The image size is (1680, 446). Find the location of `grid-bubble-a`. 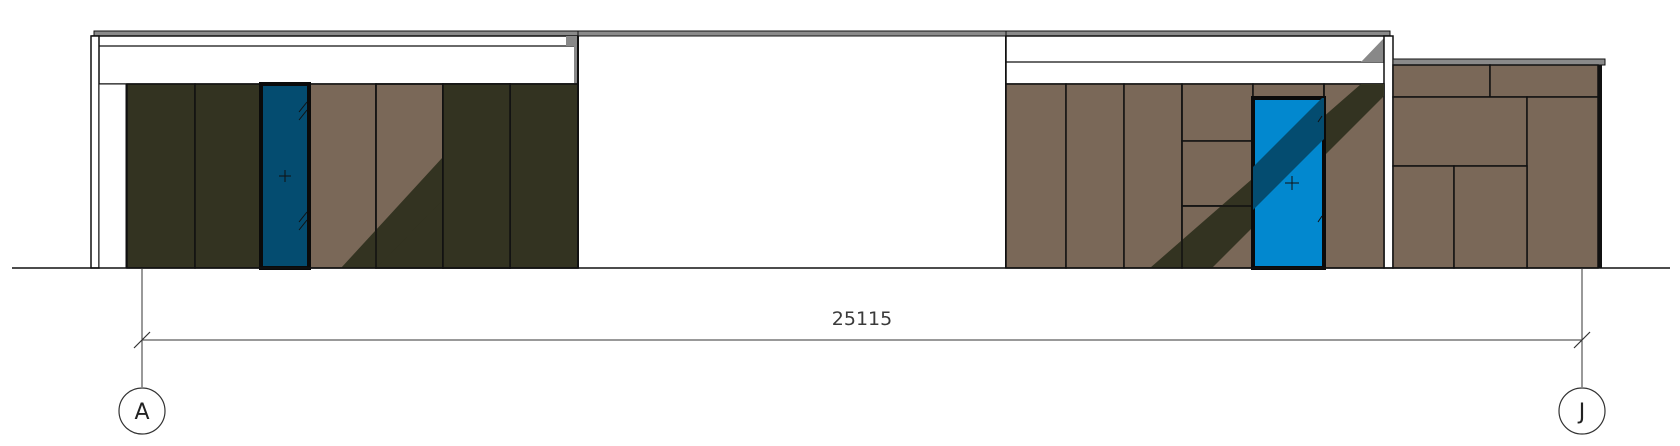

grid-bubble-a is located at coordinates (142, 411).